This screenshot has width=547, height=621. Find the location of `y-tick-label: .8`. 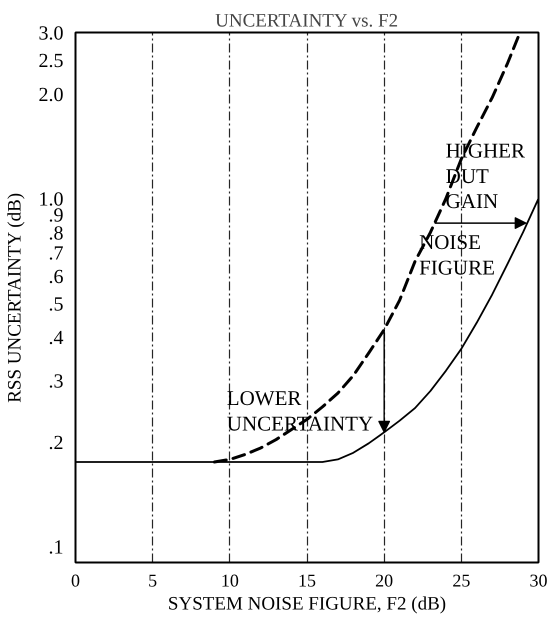

y-tick-label: .8 is located at coordinates (56, 233).